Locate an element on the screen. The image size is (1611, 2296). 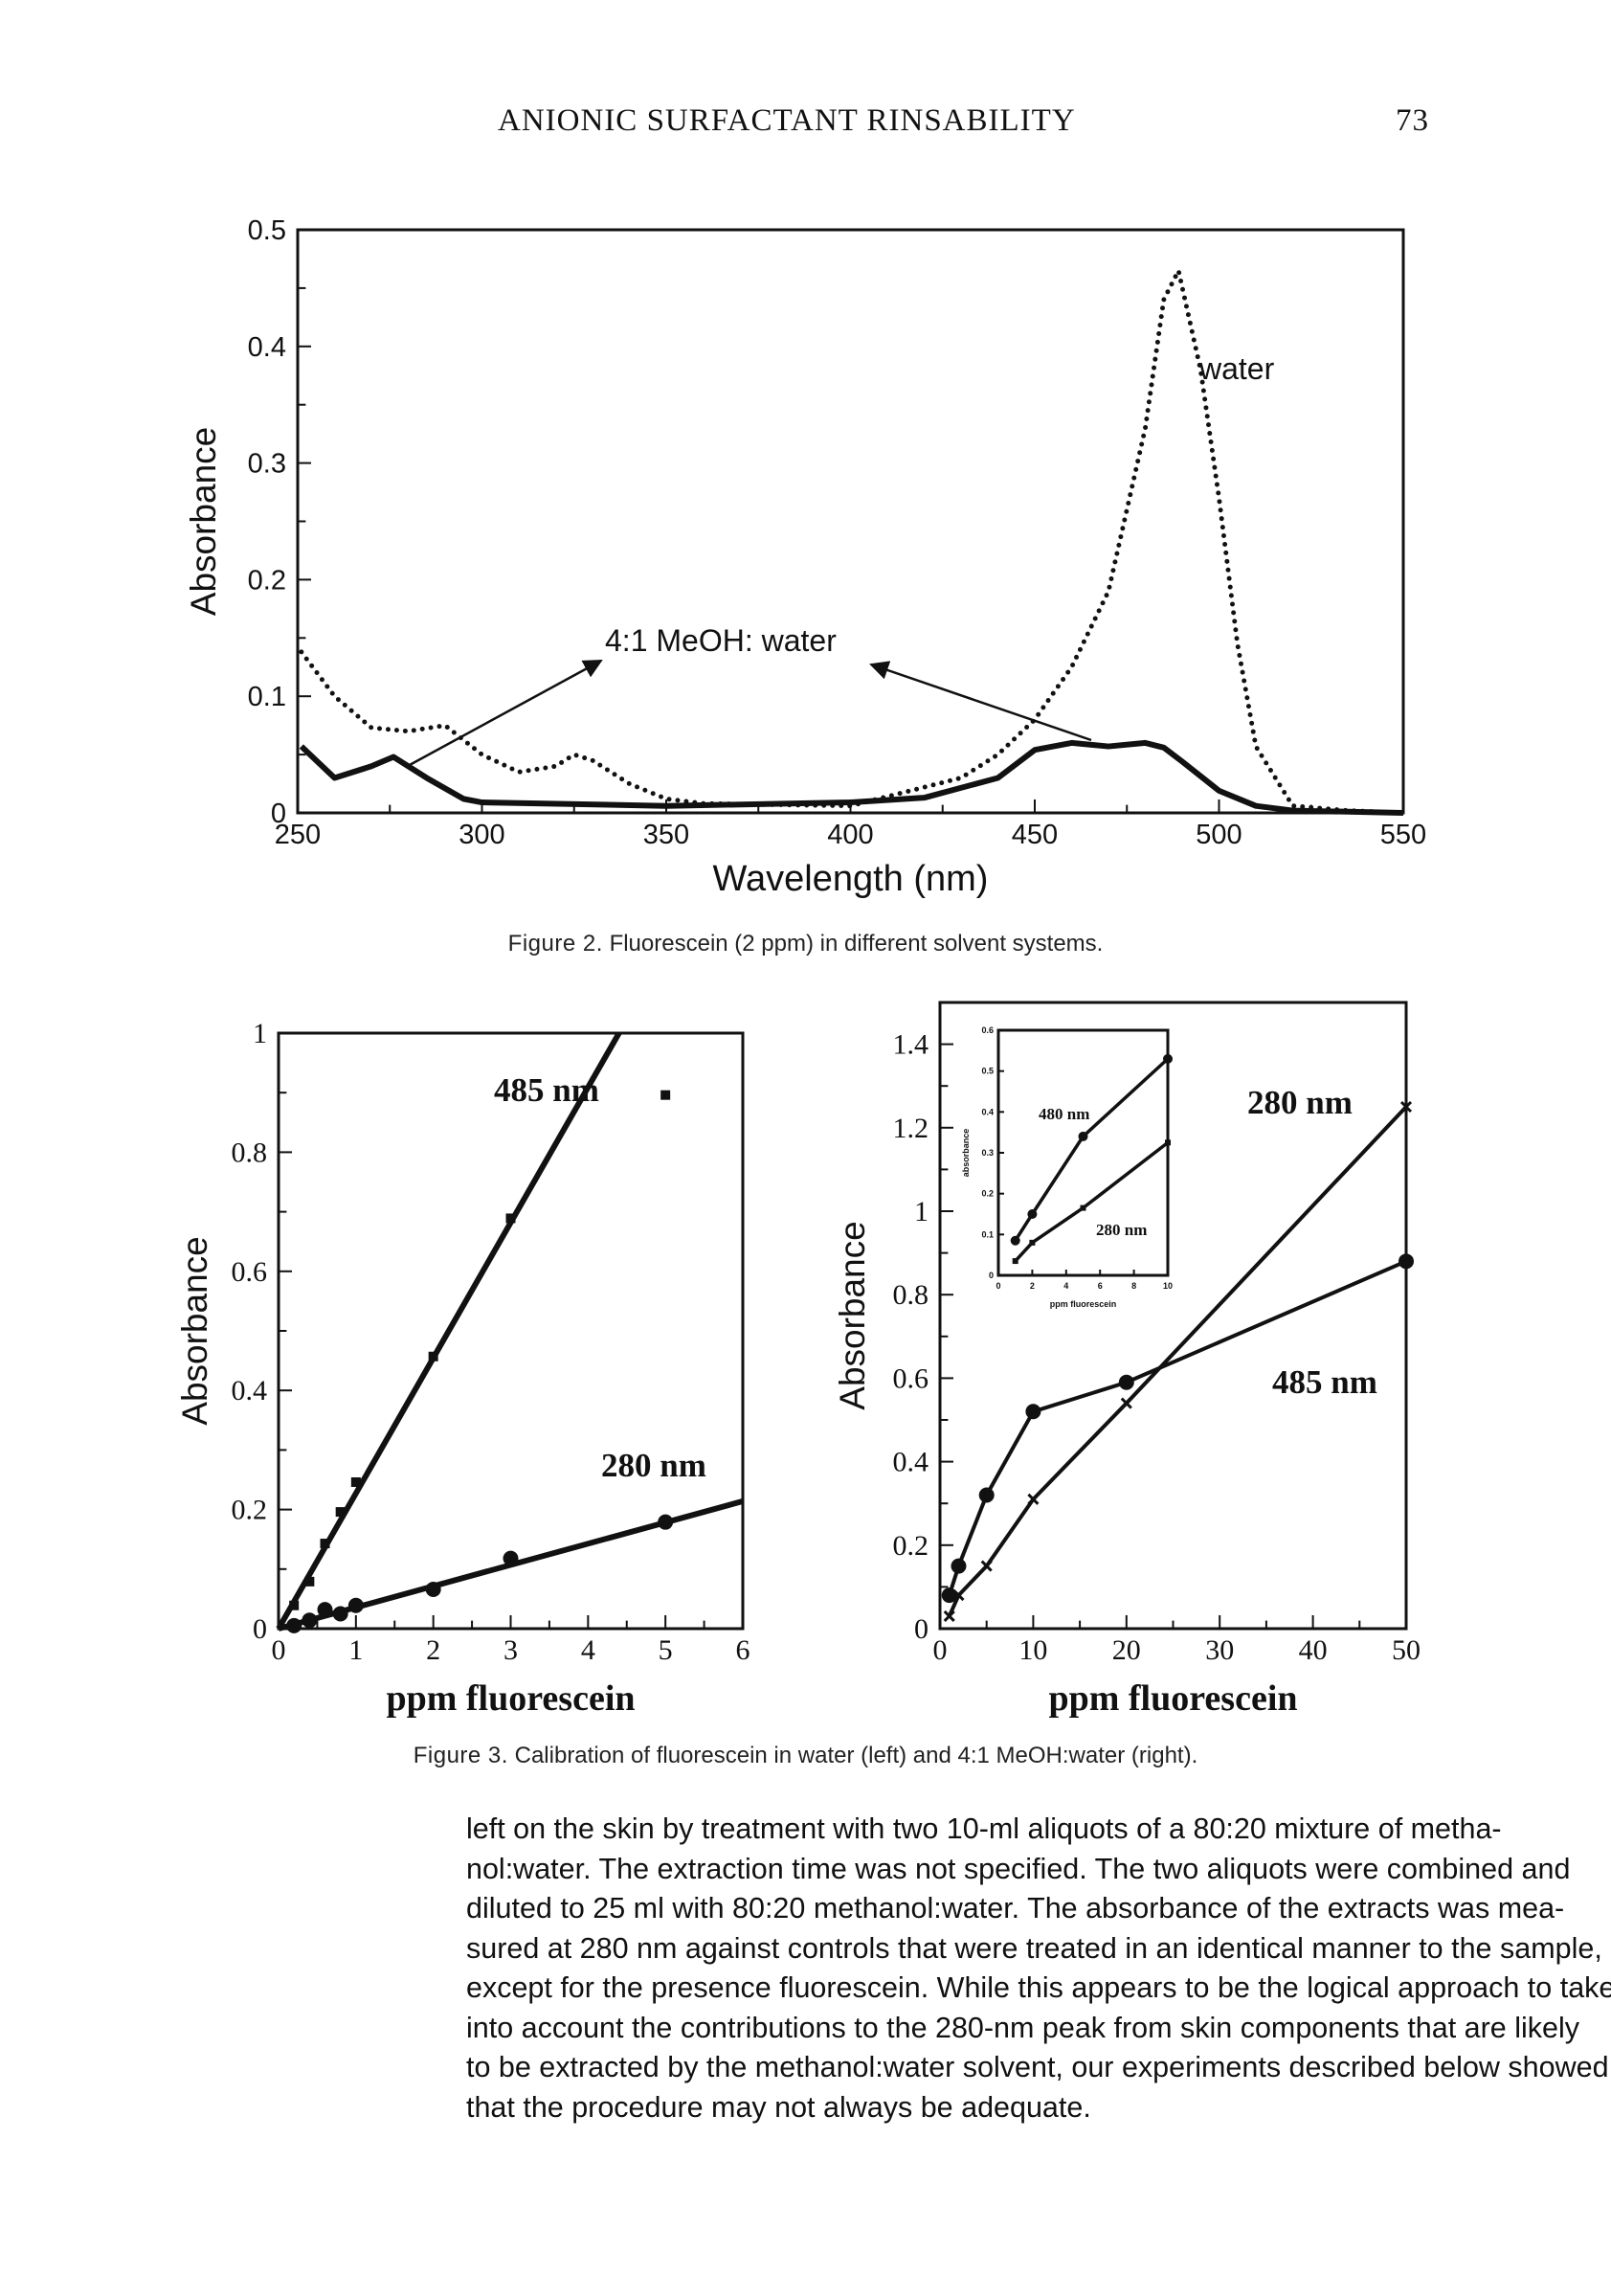
y-tick-label: 0.3 is located at coordinates (267, 464).